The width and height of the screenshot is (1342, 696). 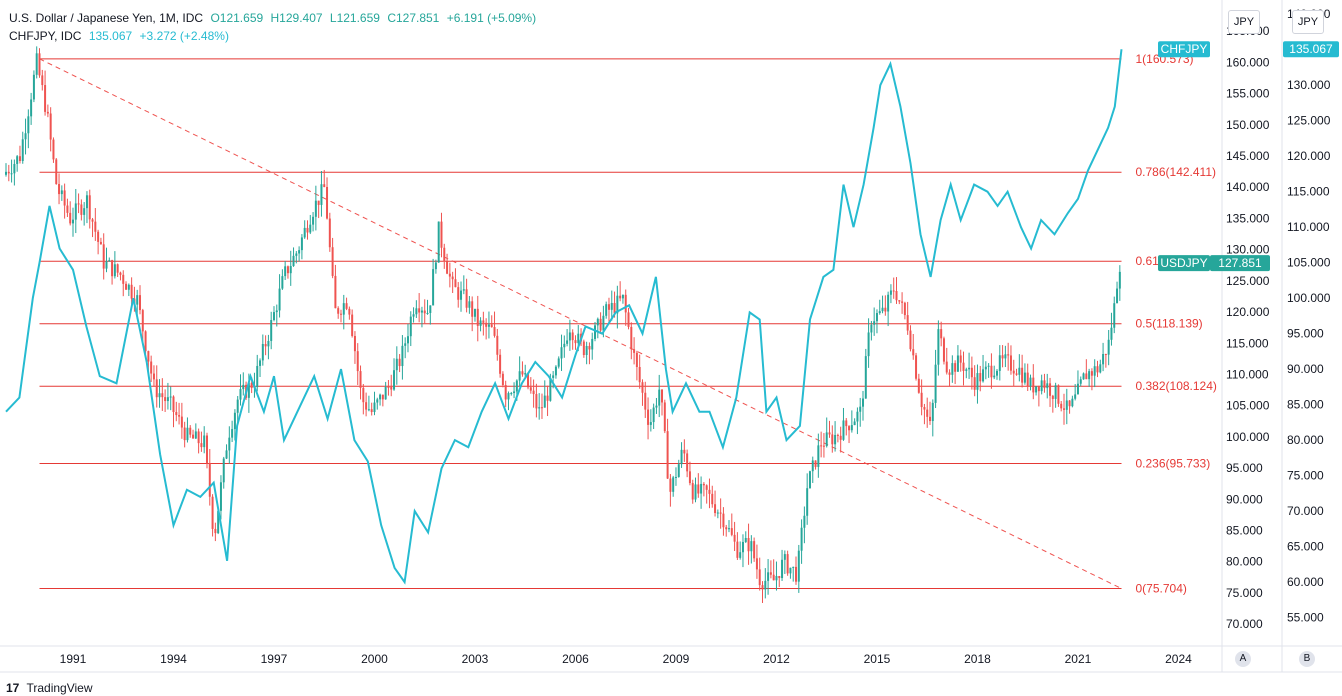 What do you see at coordinates (977, 659) in the screenshot?
I see `time-axis-tick-label: 2018` at bounding box center [977, 659].